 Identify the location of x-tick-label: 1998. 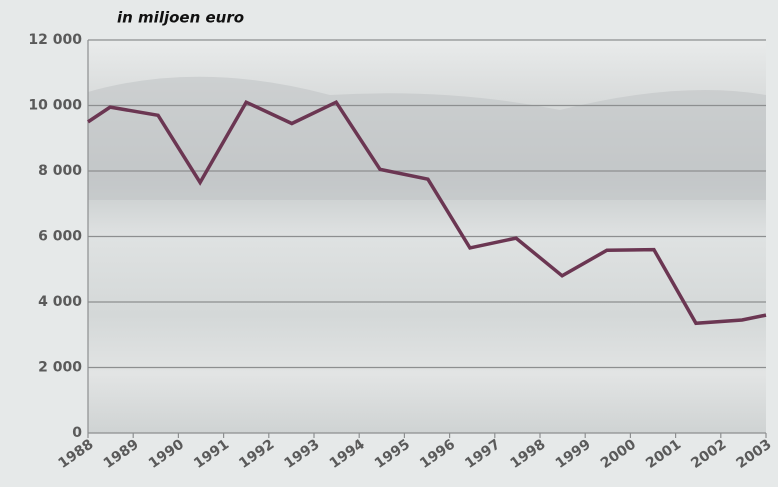
(527, 453).